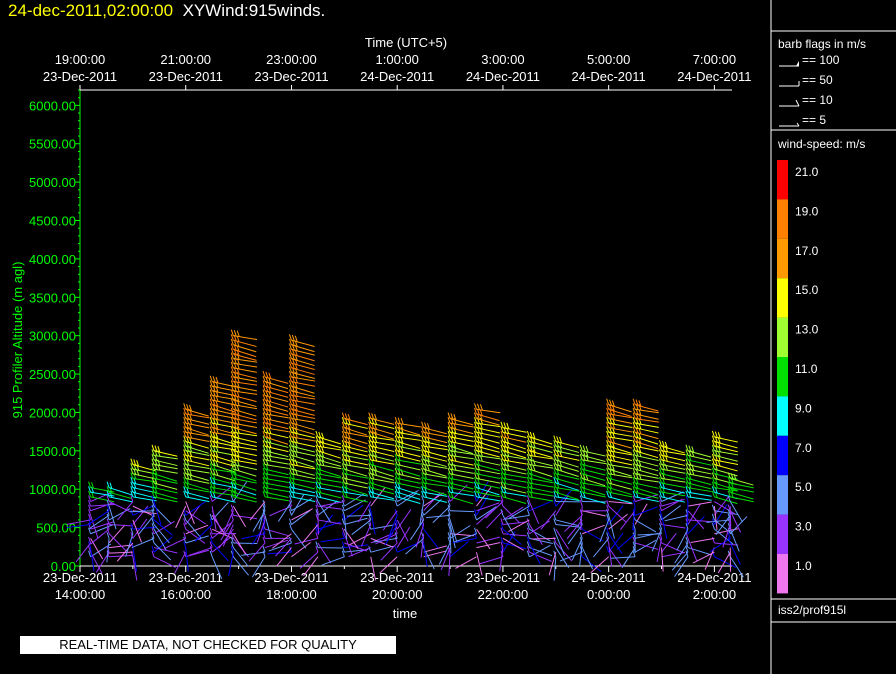 Image resolution: width=896 pixels, height=674 pixels. What do you see at coordinates (80, 59) in the screenshot?
I see `top-tick-time: 19:00:00` at bounding box center [80, 59].